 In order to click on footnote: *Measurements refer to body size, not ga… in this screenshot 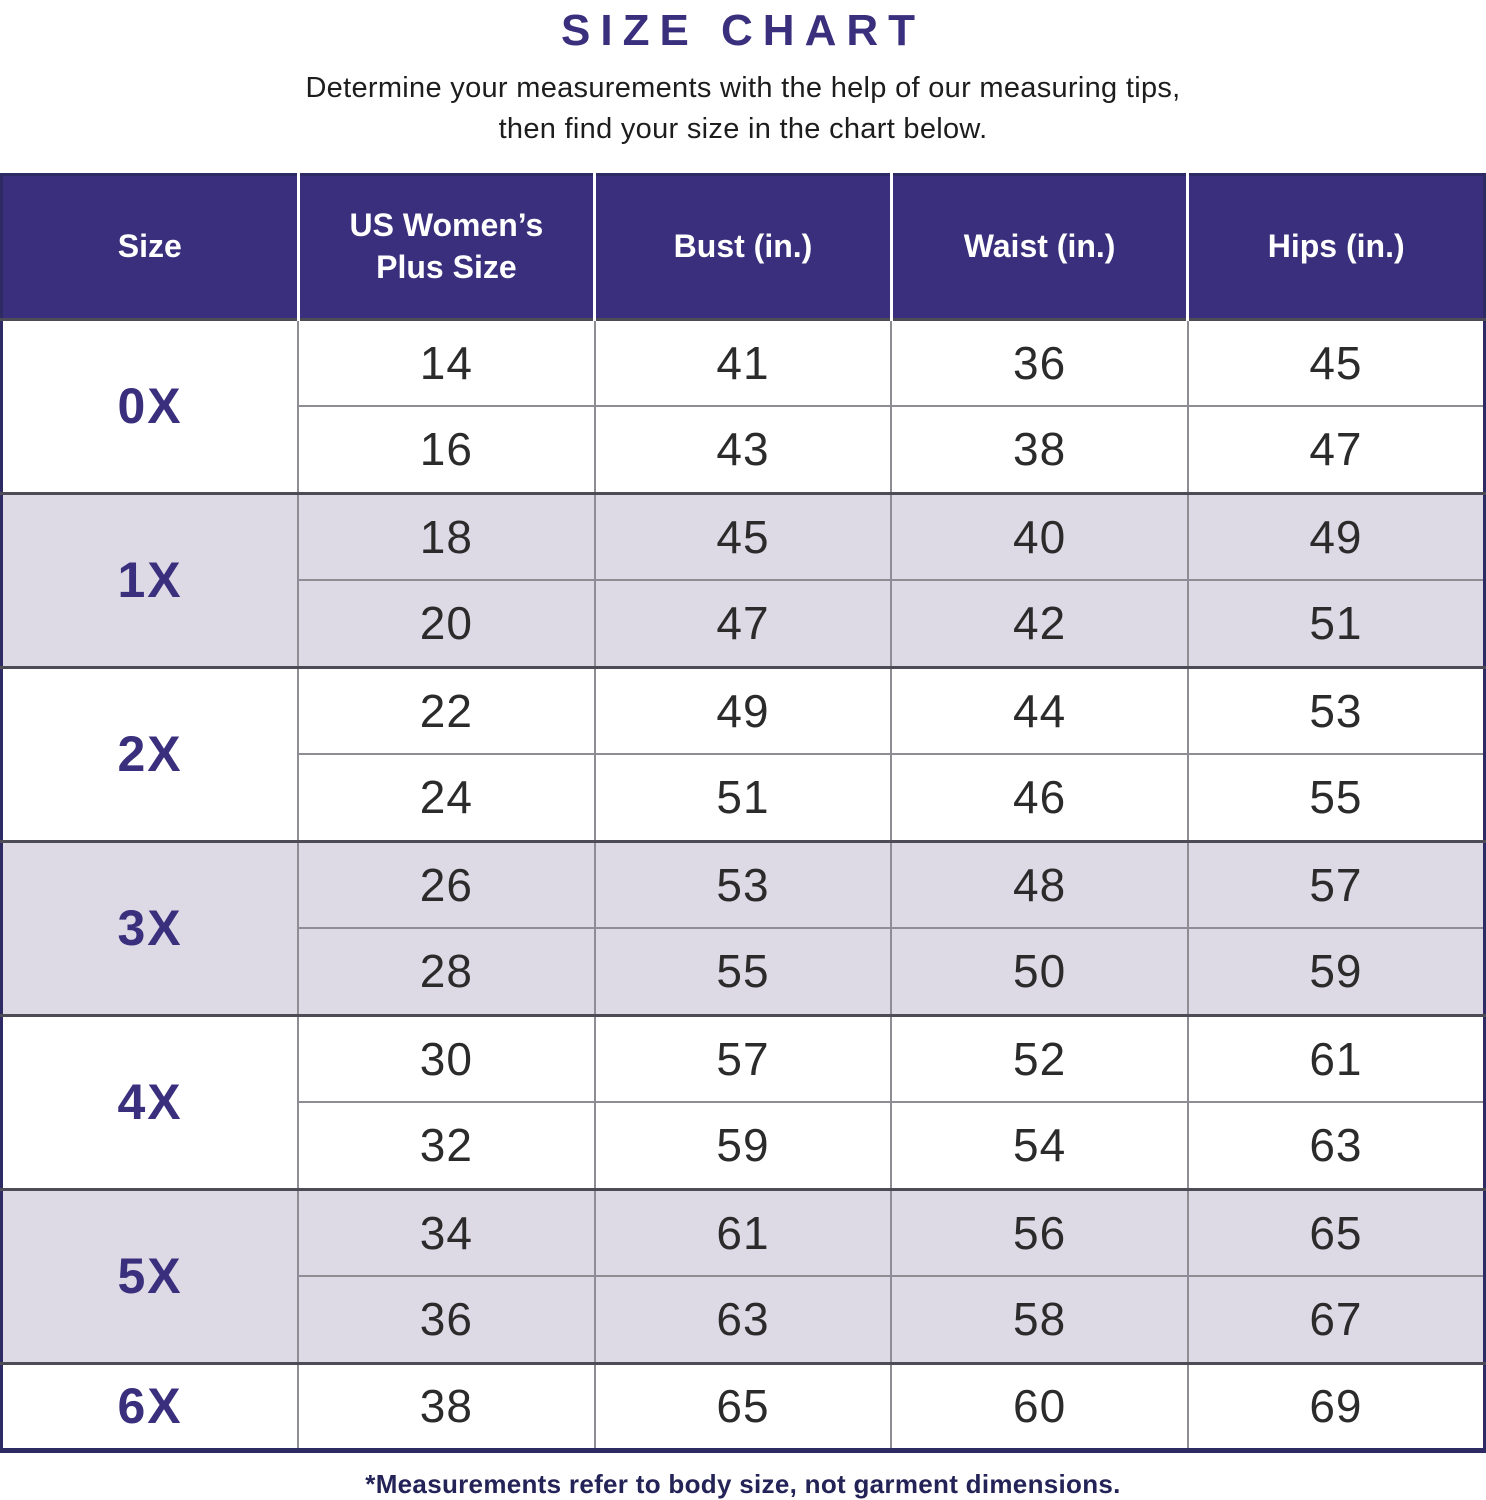, I will do `click(743, 1483)`.